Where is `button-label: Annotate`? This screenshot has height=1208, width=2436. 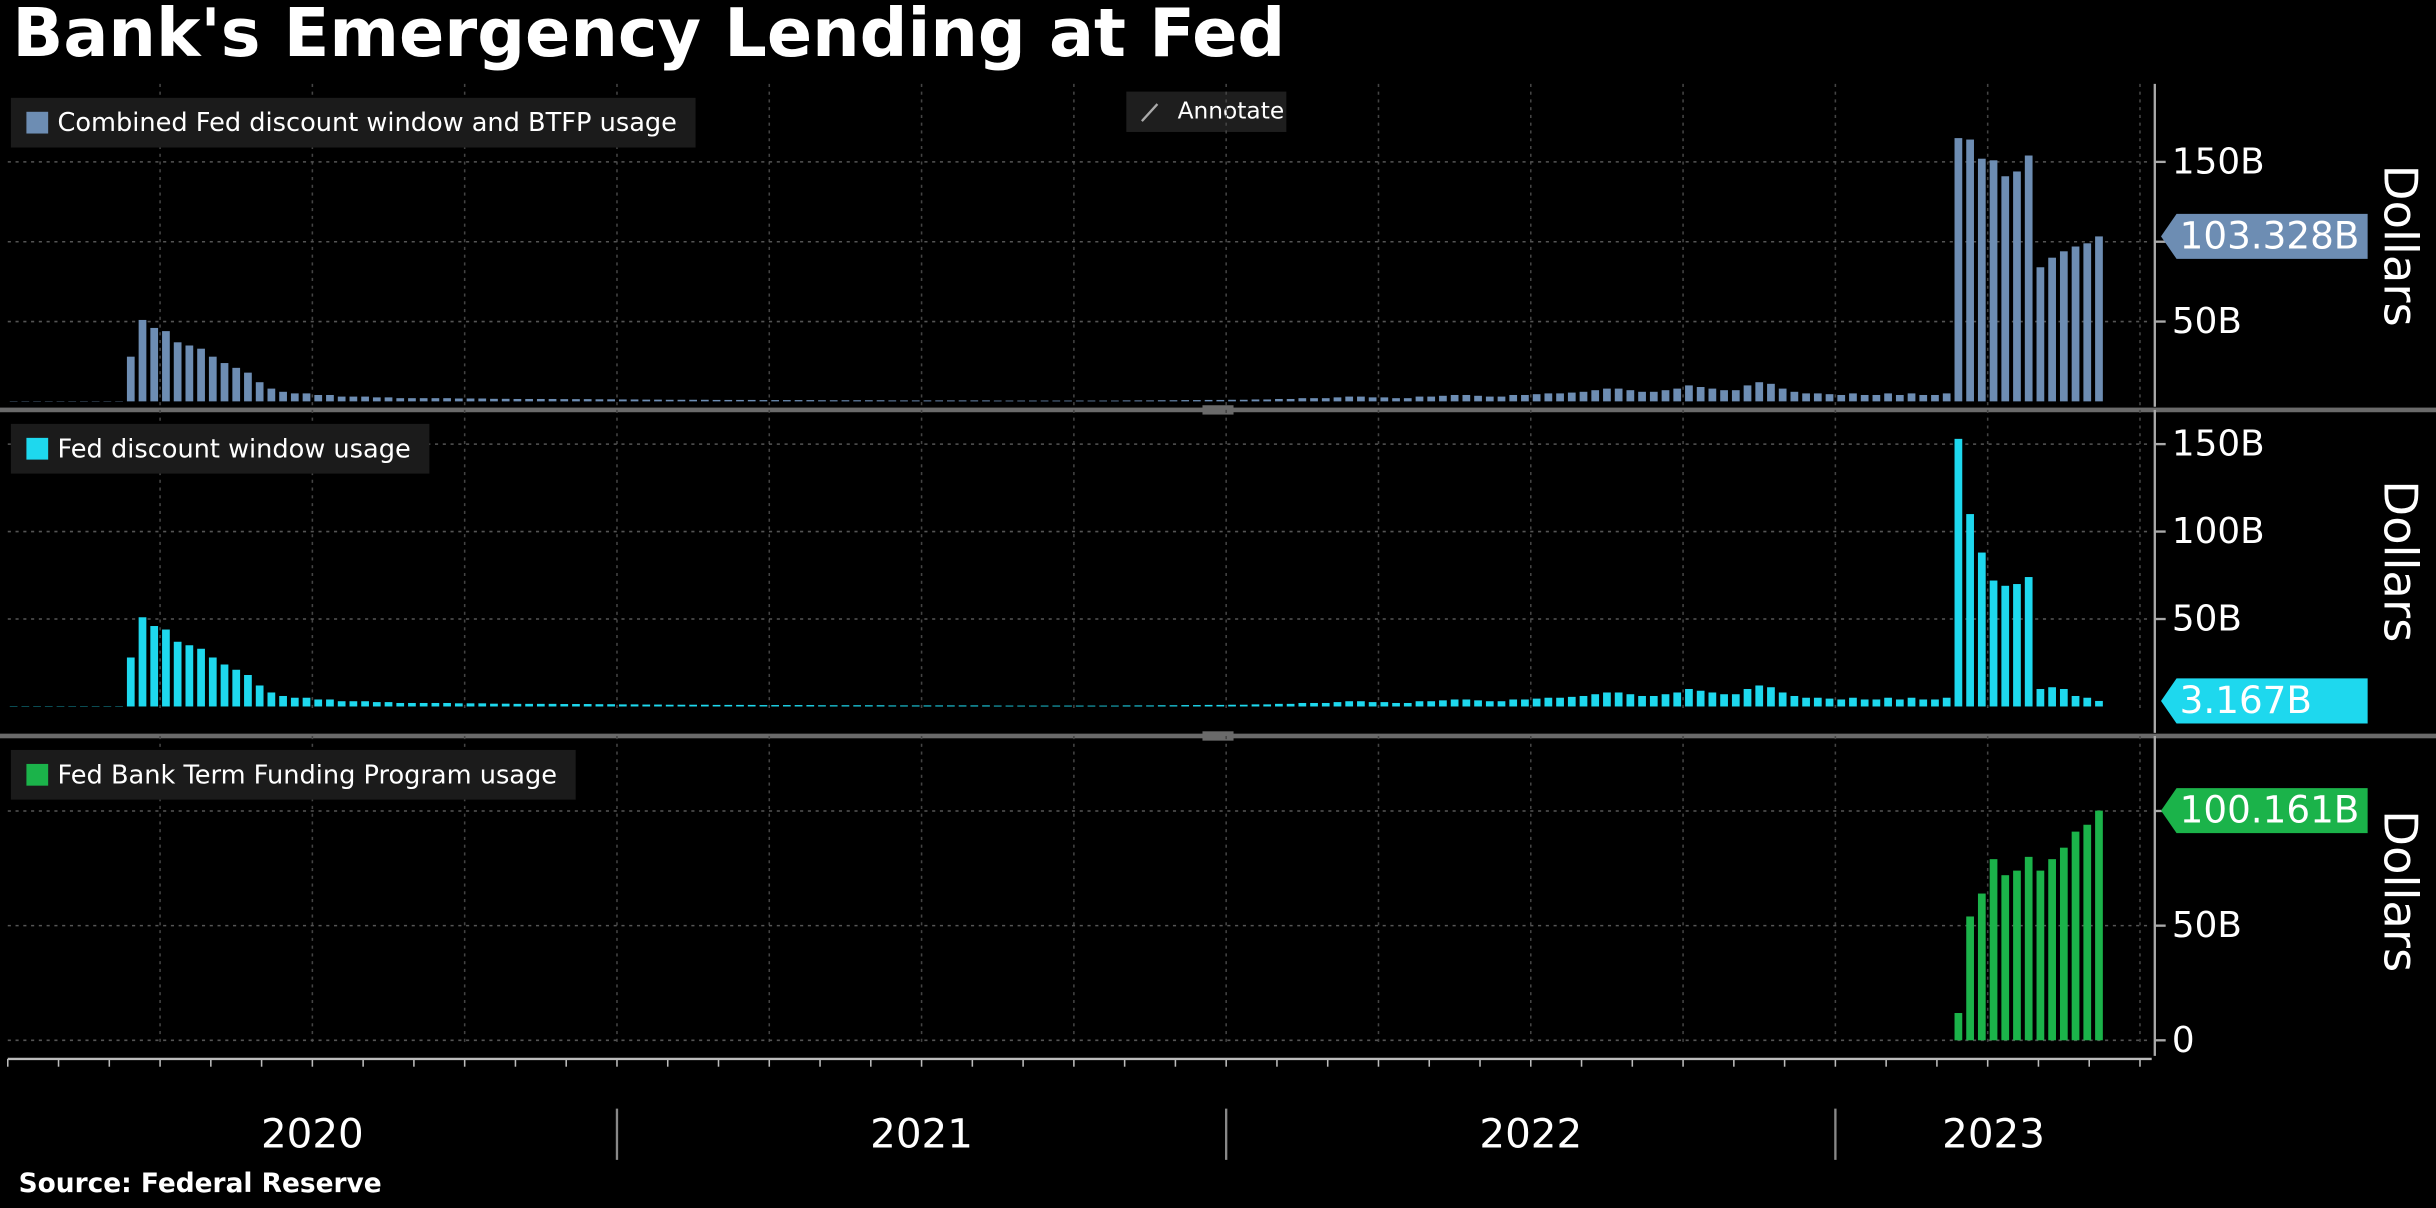
button-label: Annotate is located at coordinates (1231, 110).